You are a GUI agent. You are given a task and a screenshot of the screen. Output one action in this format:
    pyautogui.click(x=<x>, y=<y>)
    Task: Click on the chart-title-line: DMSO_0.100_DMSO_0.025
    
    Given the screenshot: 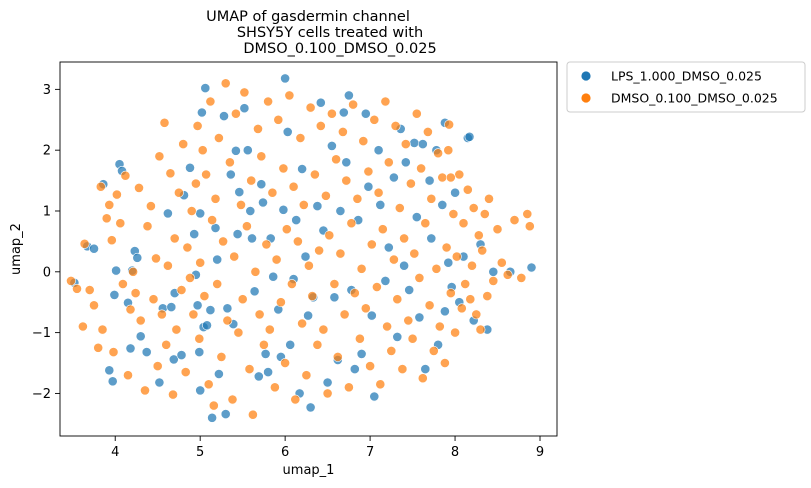 What is the action you would take?
    pyautogui.click(x=339, y=49)
    